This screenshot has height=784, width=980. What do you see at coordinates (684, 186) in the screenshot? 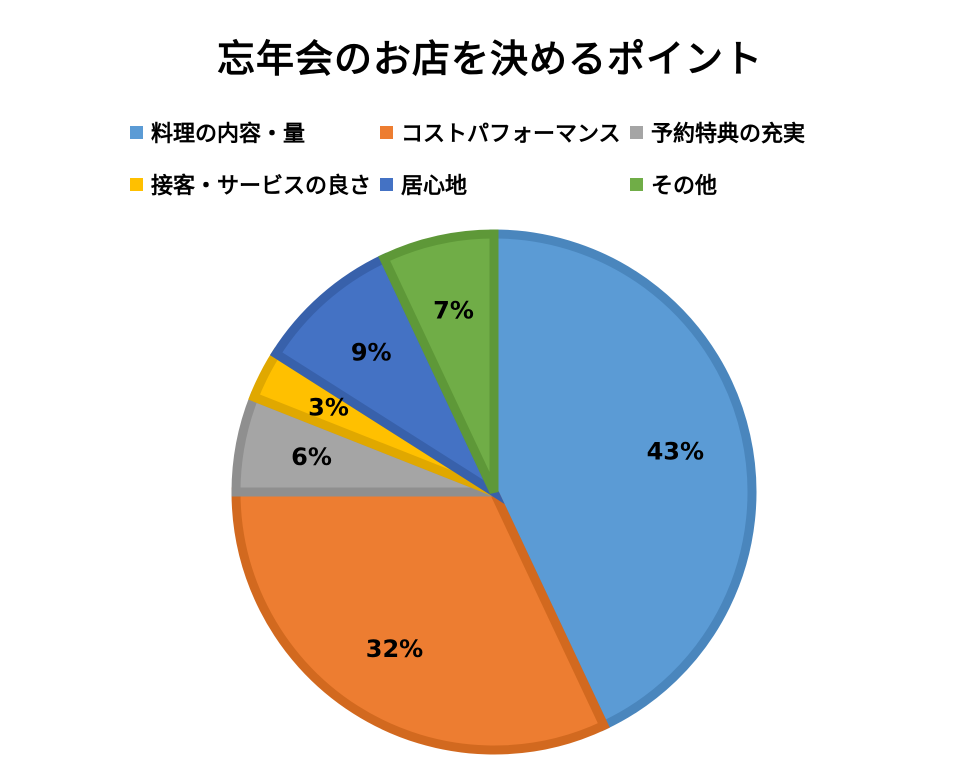
I see `legend-label-other: その他` at bounding box center [684, 186].